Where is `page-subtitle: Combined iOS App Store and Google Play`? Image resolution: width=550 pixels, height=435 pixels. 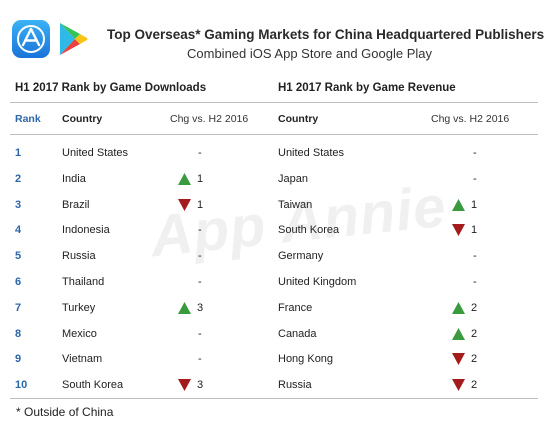 page-subtitle: Combined iOS App Store and Google Play is located at coordinates (309, 53).